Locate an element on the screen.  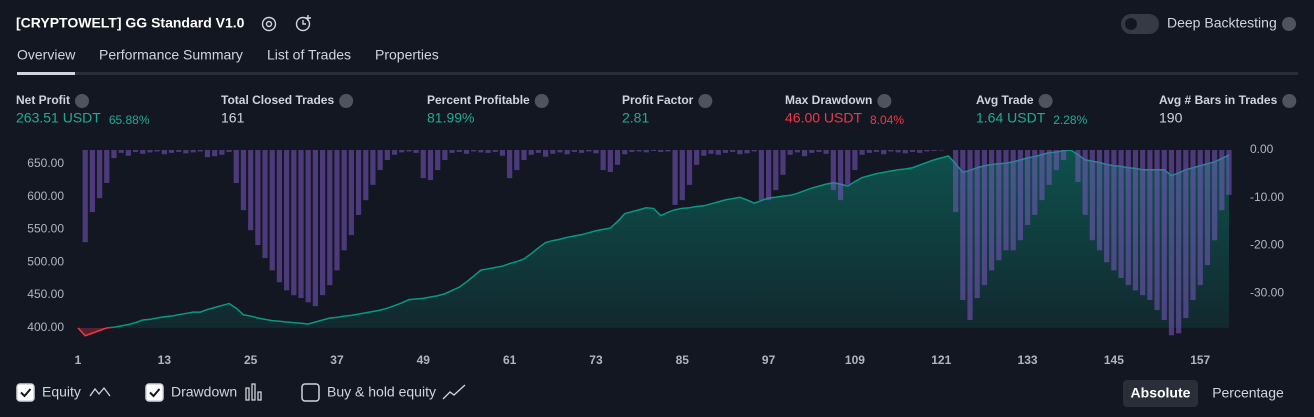
check-mark is located at coordinates (155, 393).